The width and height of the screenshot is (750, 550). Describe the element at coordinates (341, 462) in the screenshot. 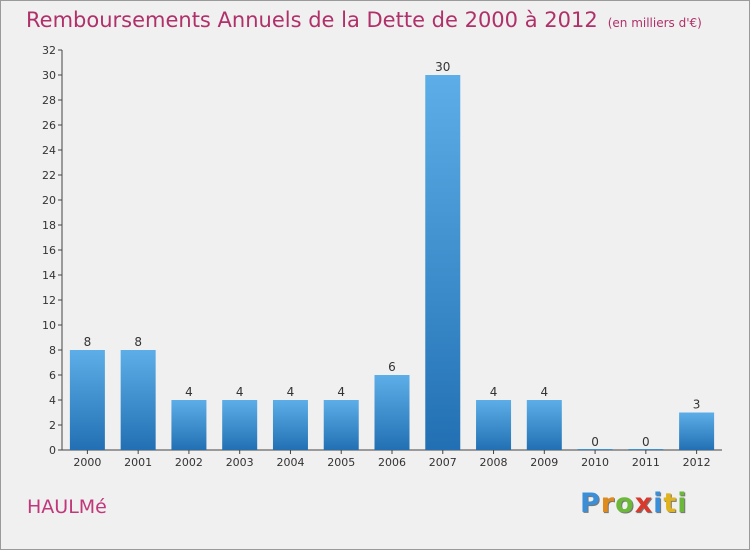

I see `x-tick-label: 2005` at that location.